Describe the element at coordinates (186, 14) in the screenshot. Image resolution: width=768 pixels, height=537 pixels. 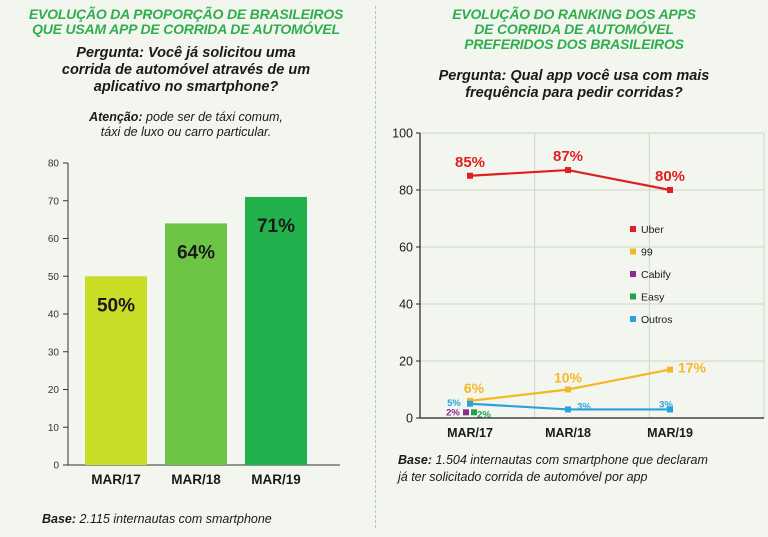
I see `left-title-line1: EVOLUÇÃO DA PROPORÇÃO DE BRASILEIROS` at that location.